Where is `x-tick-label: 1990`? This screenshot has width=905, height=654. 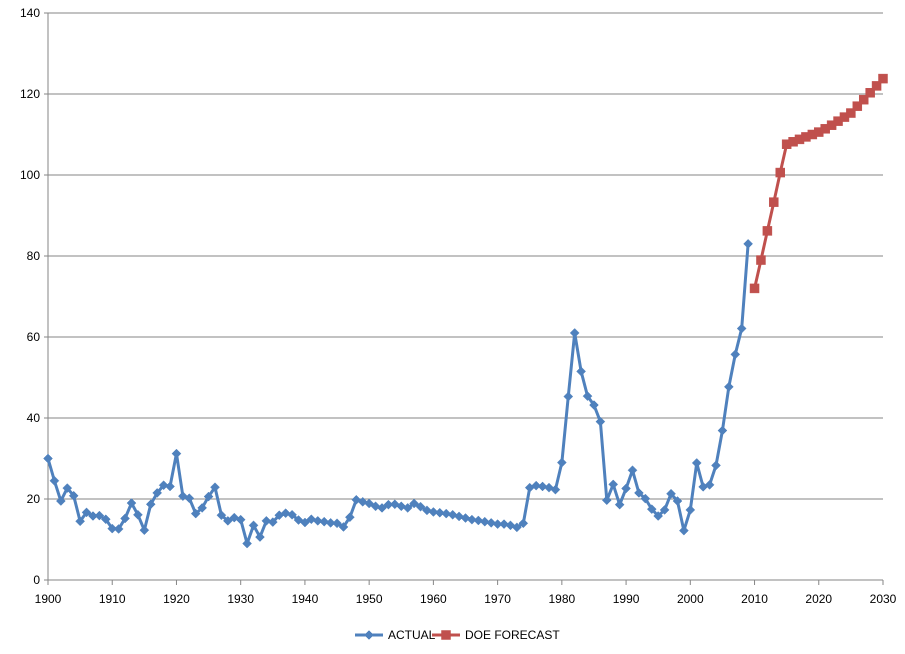
x-tick-label: 1990 is located at coordinates (626, 599).